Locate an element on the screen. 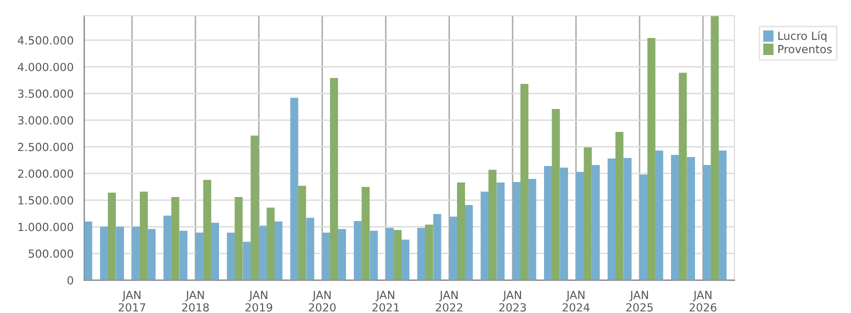  x-tick-label: JAN 2019 is located at coordinates (258, 301).